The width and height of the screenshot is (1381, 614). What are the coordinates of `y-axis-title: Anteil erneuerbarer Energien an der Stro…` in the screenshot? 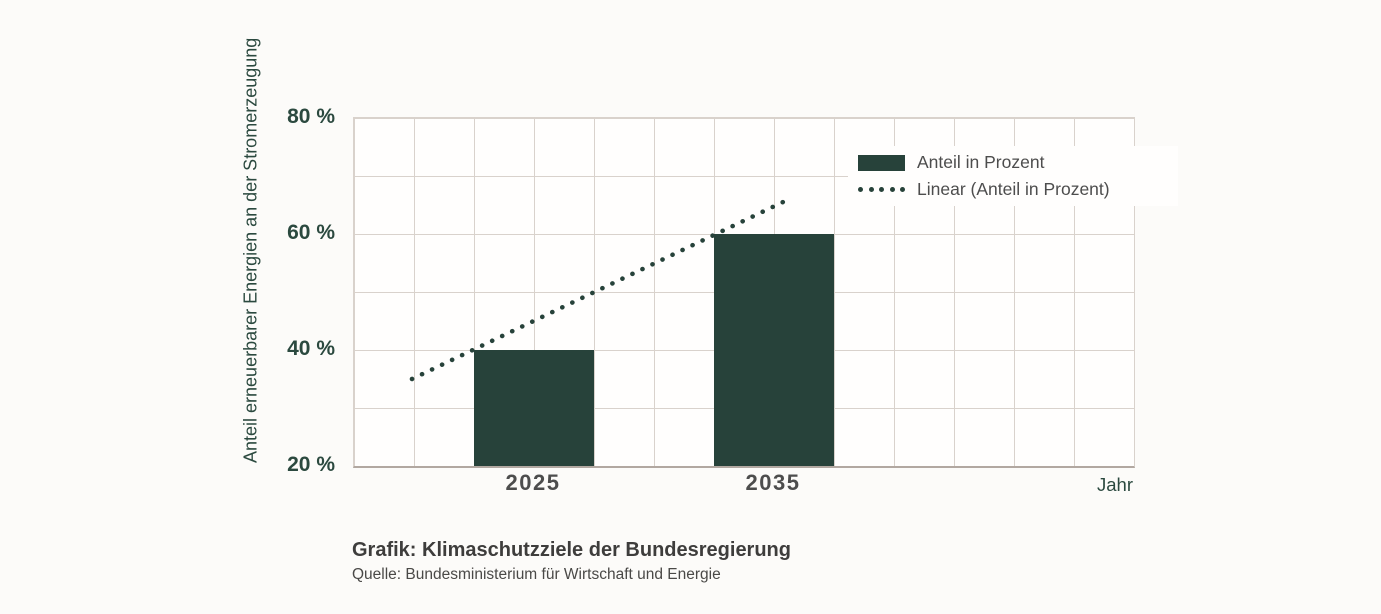 It's located at (250, 250).